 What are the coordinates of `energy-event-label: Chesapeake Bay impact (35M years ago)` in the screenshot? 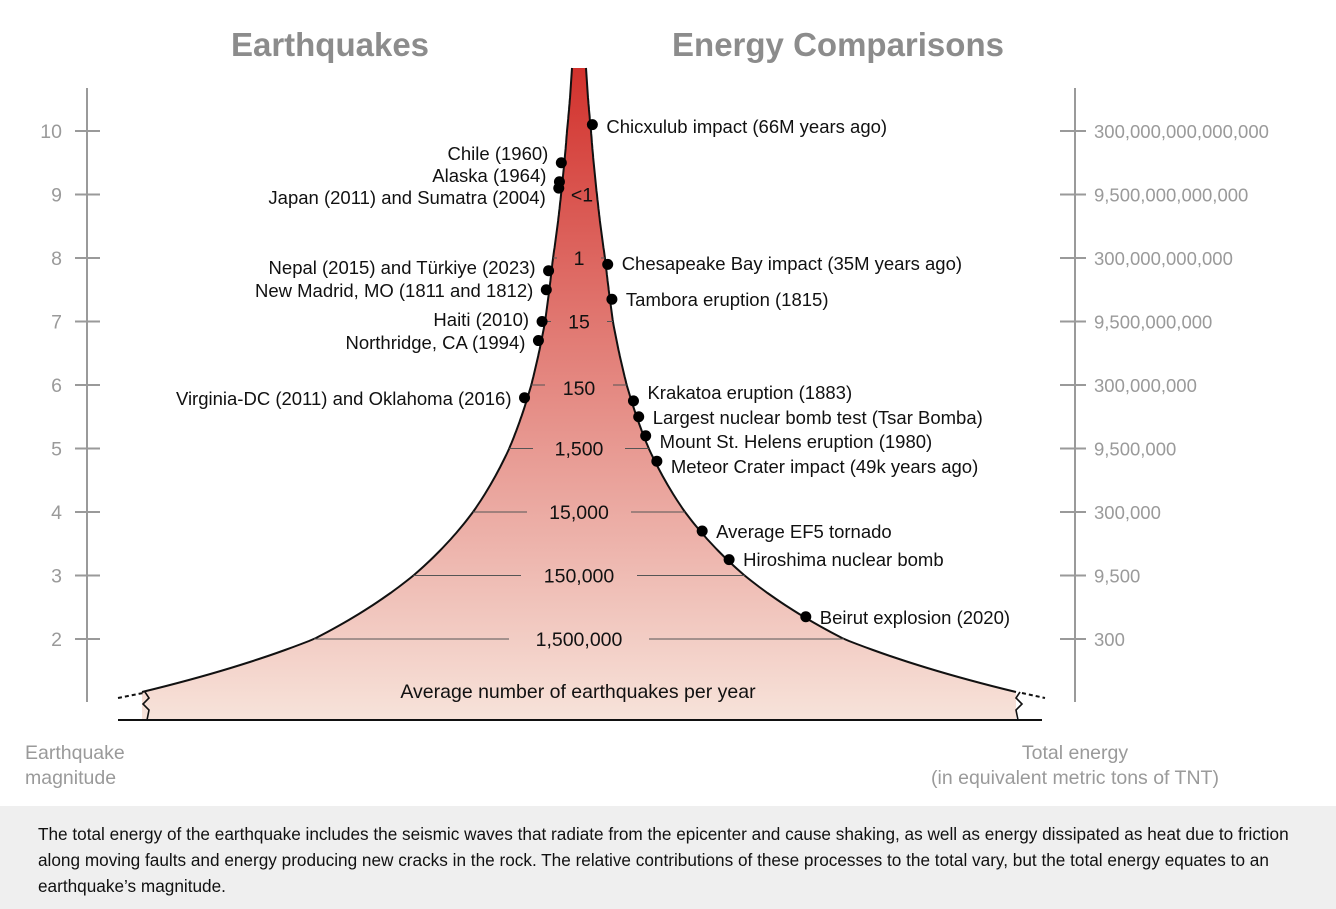 It's located at (792, 263).